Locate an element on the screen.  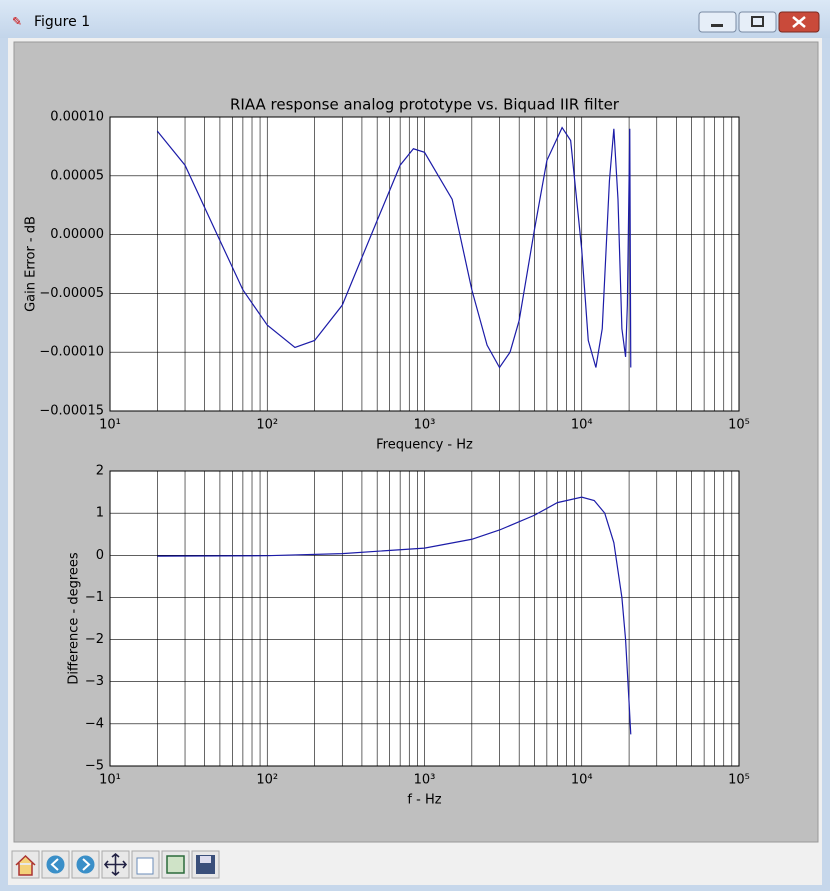
forward-icon is located at coordinates (85, 864).